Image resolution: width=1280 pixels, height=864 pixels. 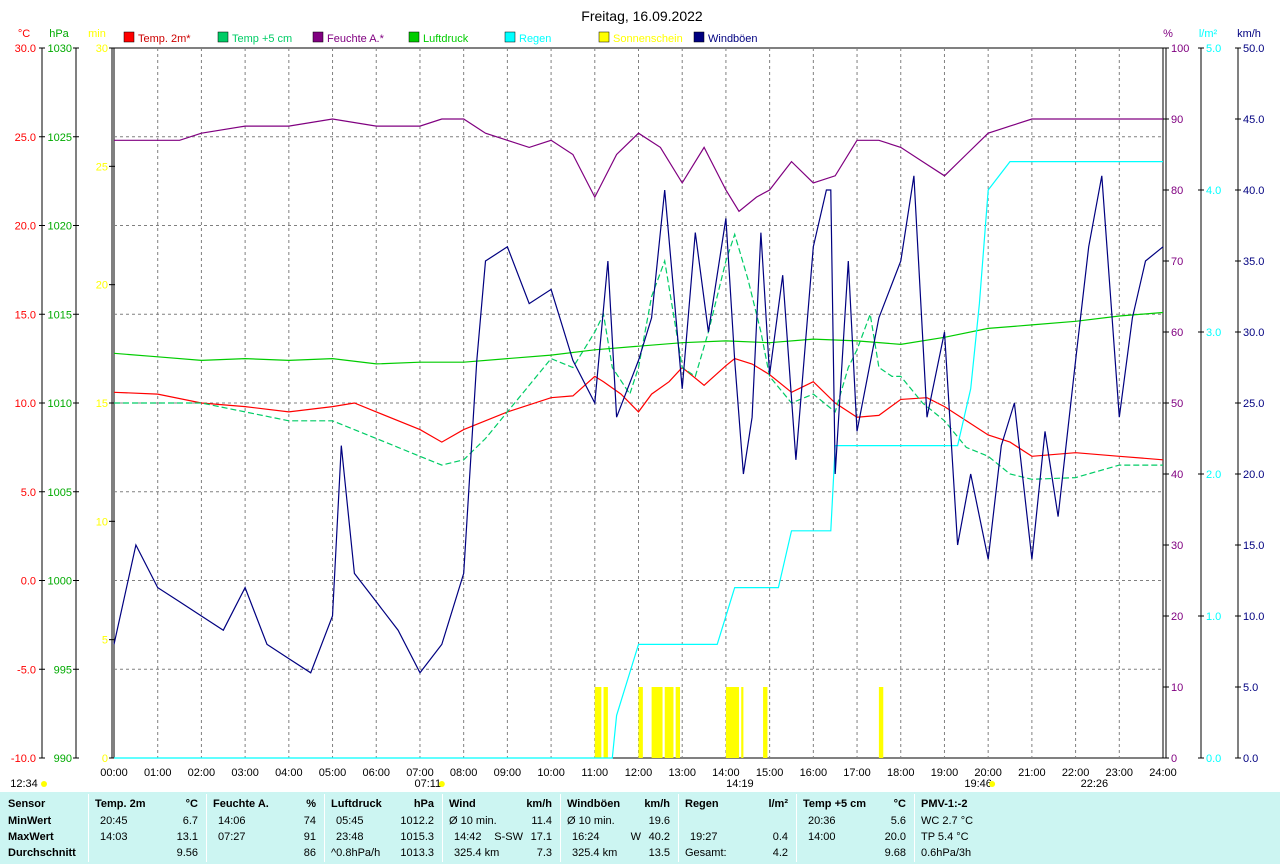 What do you see at coordinates (857, 773) in the screenshot?
I see `x-tick-label: 17:00` at bounding box center [857, 773].